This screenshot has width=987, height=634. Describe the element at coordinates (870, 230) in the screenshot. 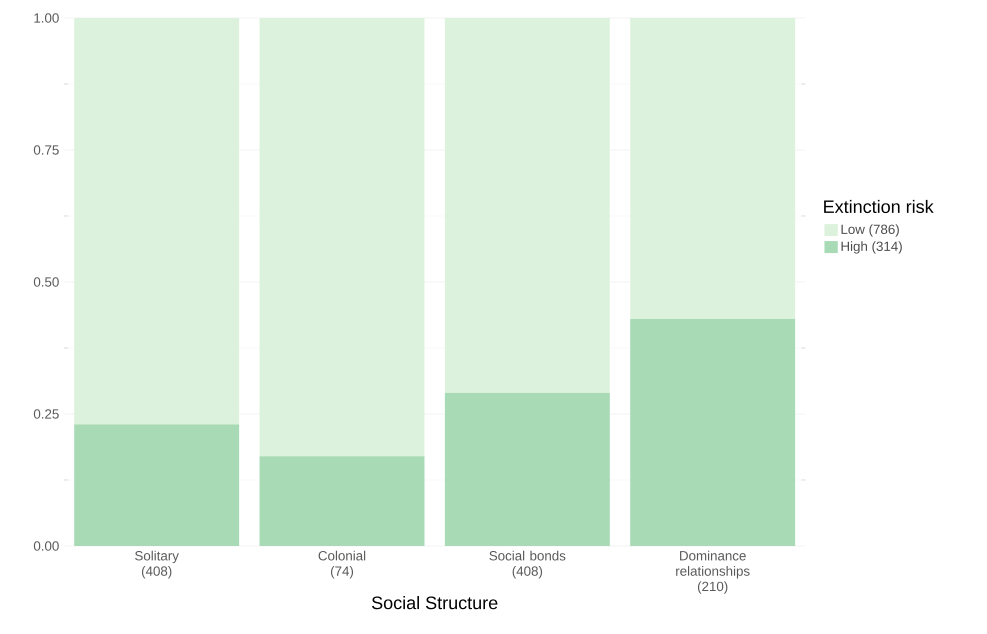

I see `legend-label: Low (786)` at that location.